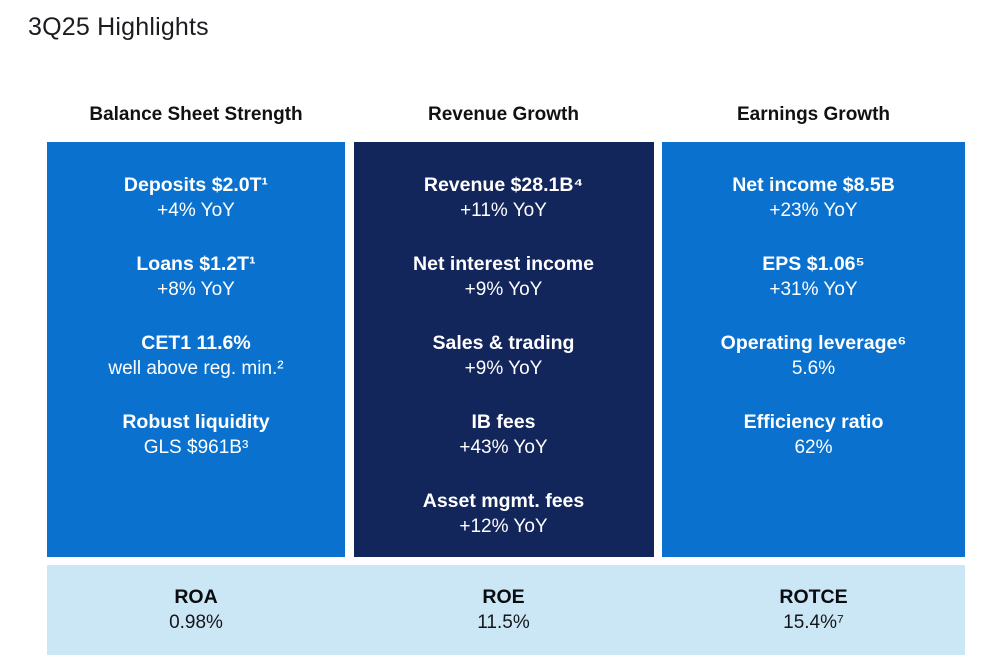 This screenshot has width=987, height=668. I want to click on column-header-earnings-growth: Earnings Growth, so click(813, 114).